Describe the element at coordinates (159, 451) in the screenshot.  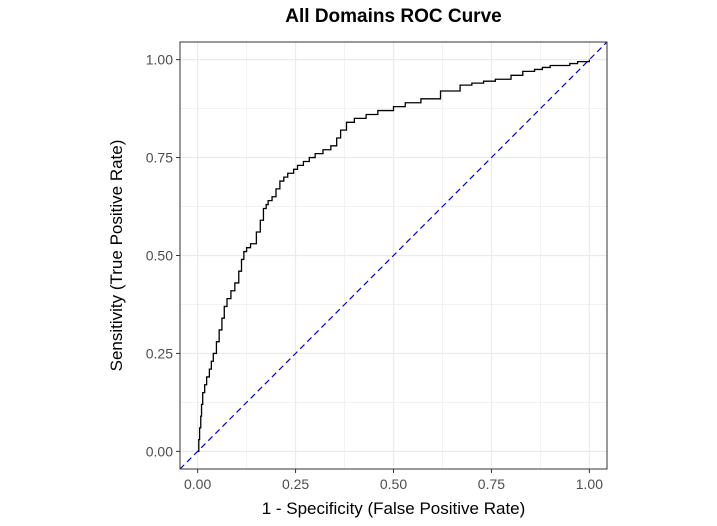
I see `y-tick-label: 0.00` at that location.